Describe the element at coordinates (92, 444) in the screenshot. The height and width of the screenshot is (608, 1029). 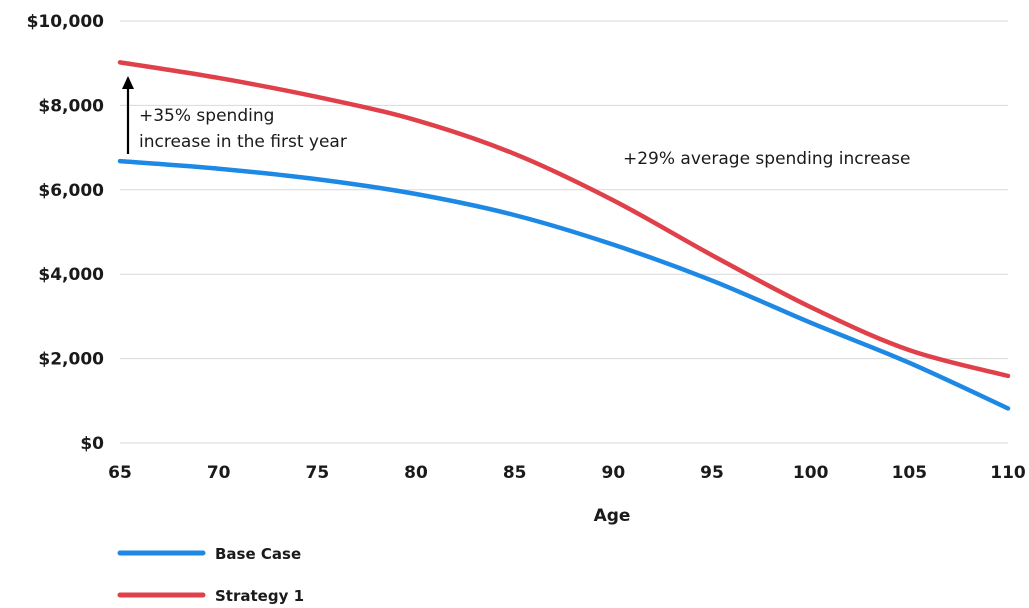
I see `y-tick-label: $0` at that location.